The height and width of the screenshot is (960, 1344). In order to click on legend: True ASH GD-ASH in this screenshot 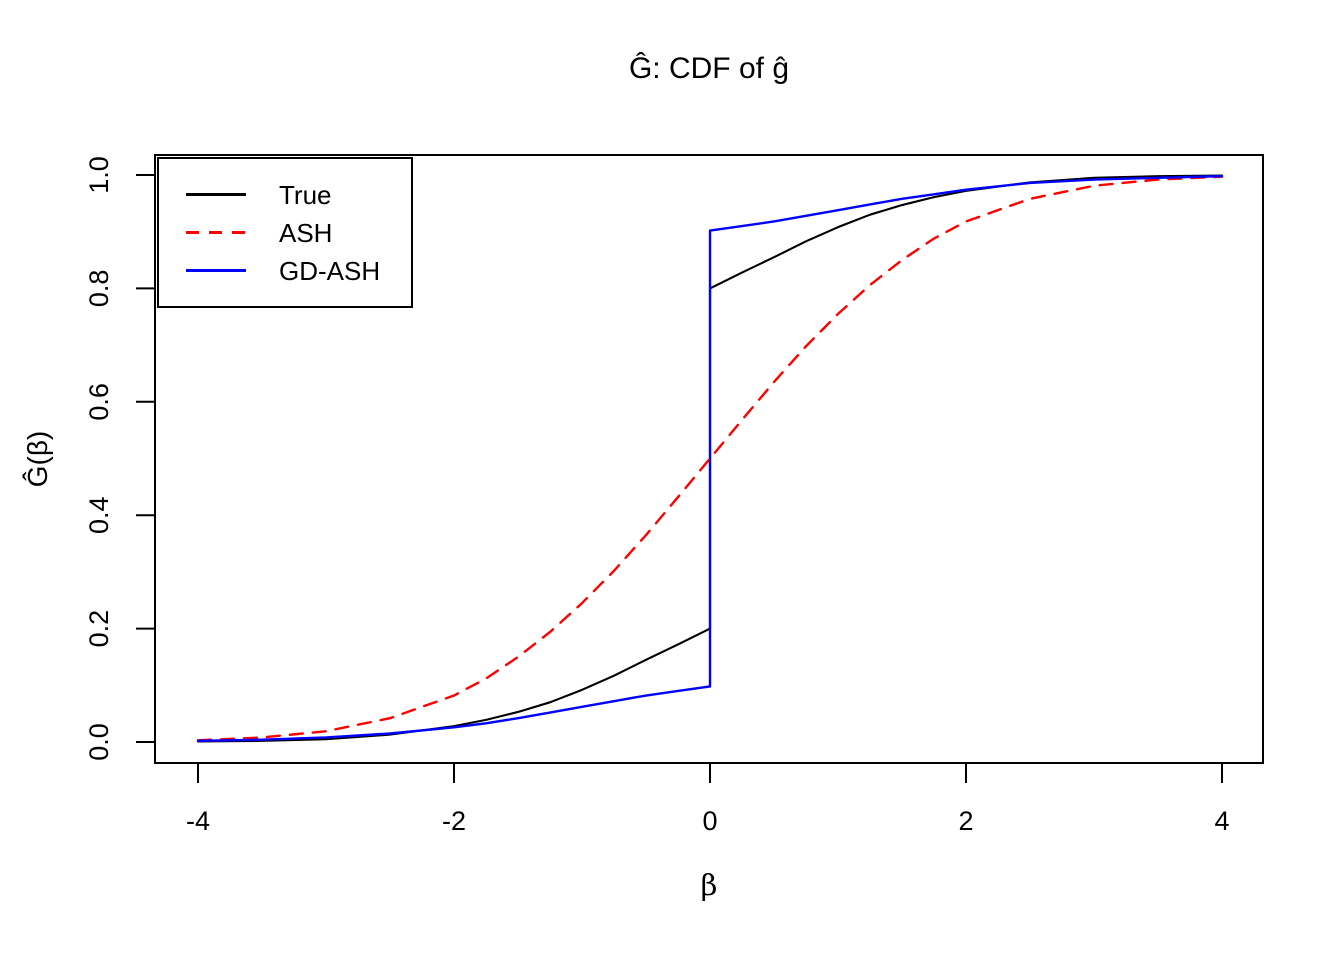, I will do `click(285, 232)`.